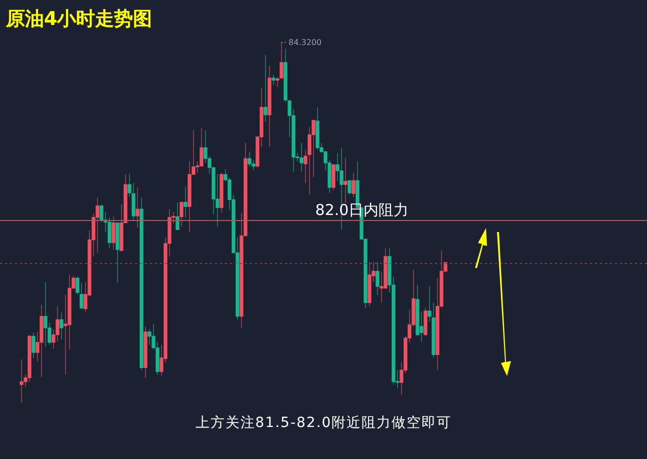  I want to click on chart-title: 原油4小时走势图, so click(79, 19).